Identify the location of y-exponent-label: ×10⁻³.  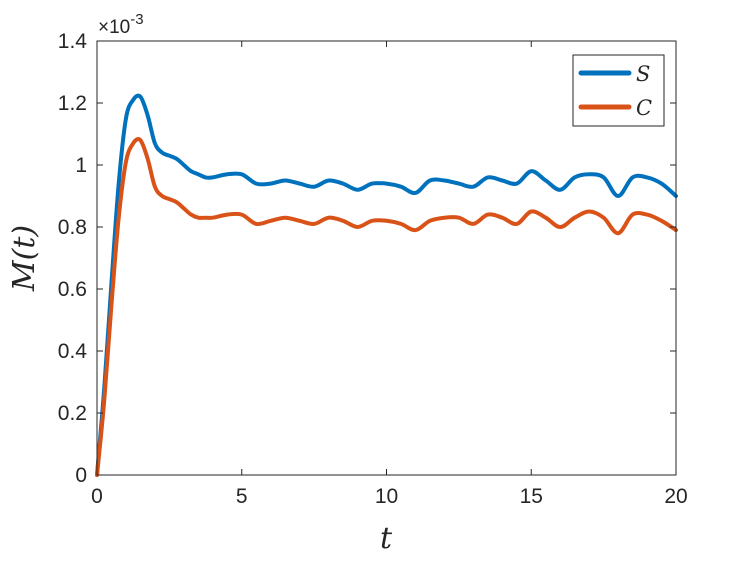
(121, 24).